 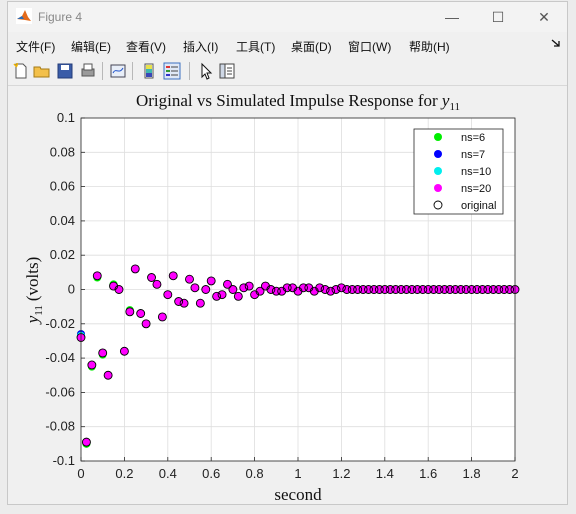 I want to click on menu-help: 帮助(H), so click(x=429, y=47).